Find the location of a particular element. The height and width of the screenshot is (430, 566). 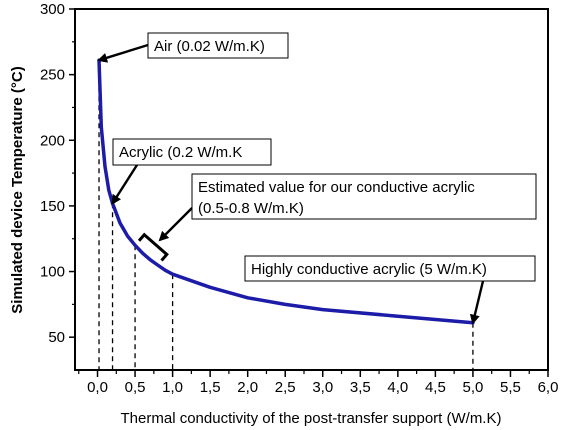

range-bracket is located at coordinates (153, 247).